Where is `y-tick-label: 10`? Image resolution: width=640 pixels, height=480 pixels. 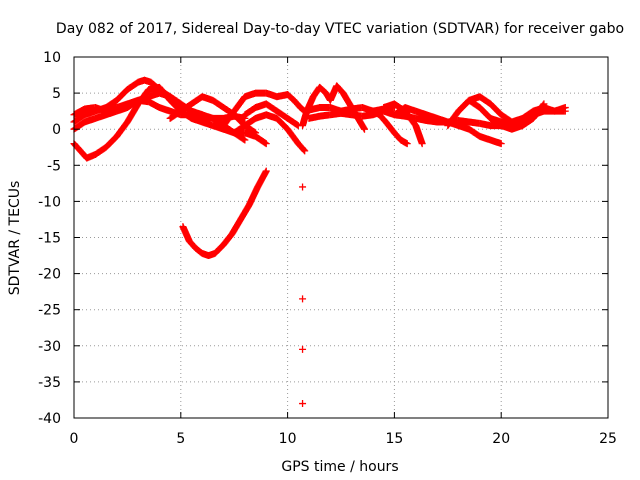
y-tick-label: 10 is located at coordinates (52, 58).